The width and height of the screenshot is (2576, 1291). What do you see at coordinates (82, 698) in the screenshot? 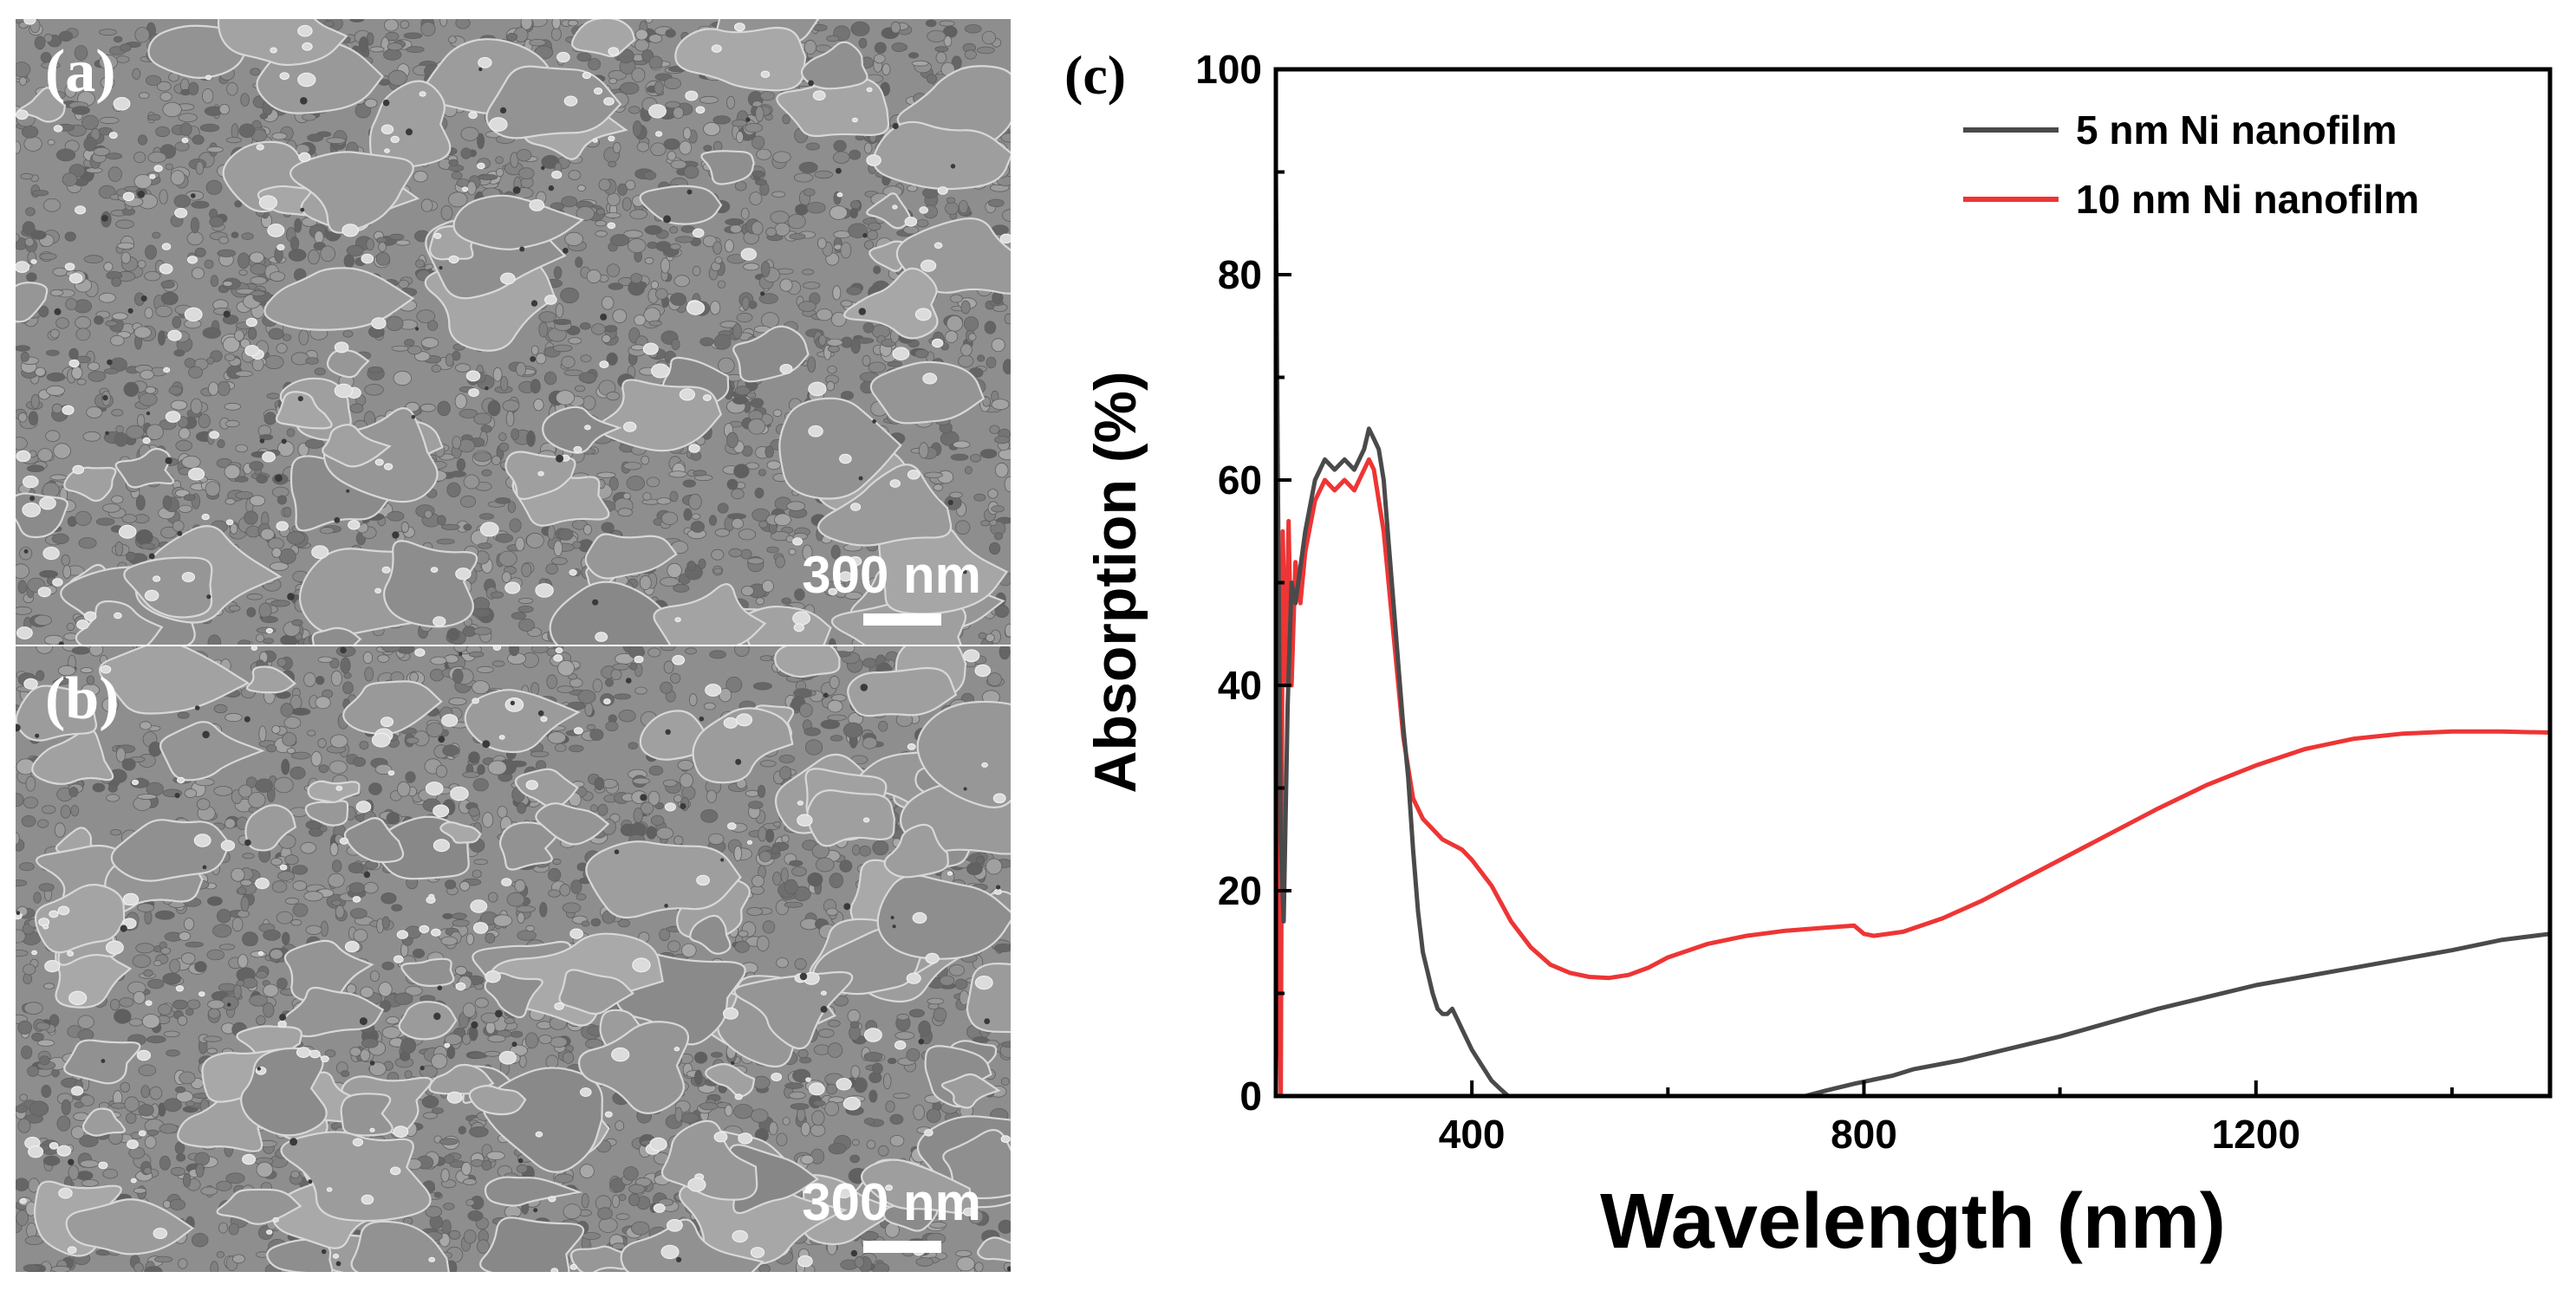
I see `panel-label-b: (b)` at bounding box center [82, 698].